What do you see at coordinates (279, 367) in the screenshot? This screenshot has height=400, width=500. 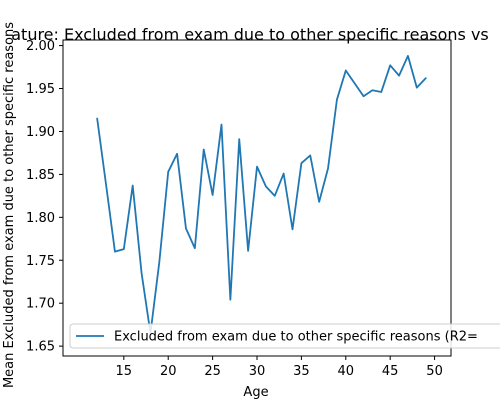 I see `x-axis-ticks: 15 20 25 30 35 40 45 50` at bounding box center [279, 367].